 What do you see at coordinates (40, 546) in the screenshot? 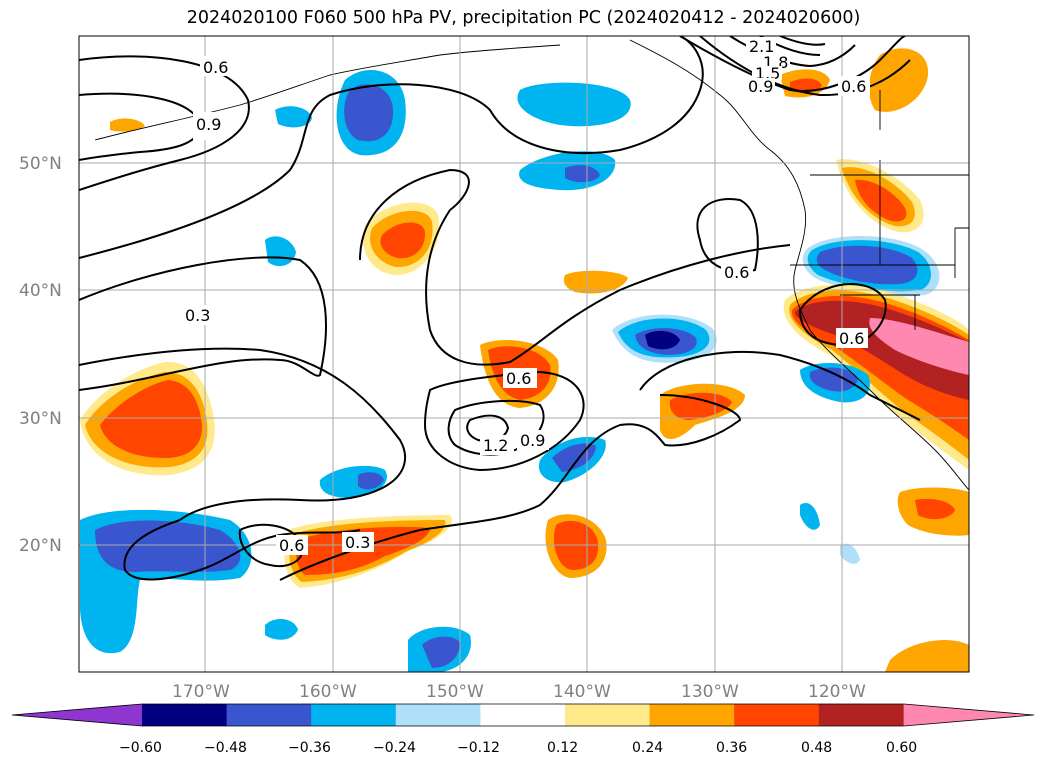
I see `lat-label: 20°N` at bounding box center [40, 546].